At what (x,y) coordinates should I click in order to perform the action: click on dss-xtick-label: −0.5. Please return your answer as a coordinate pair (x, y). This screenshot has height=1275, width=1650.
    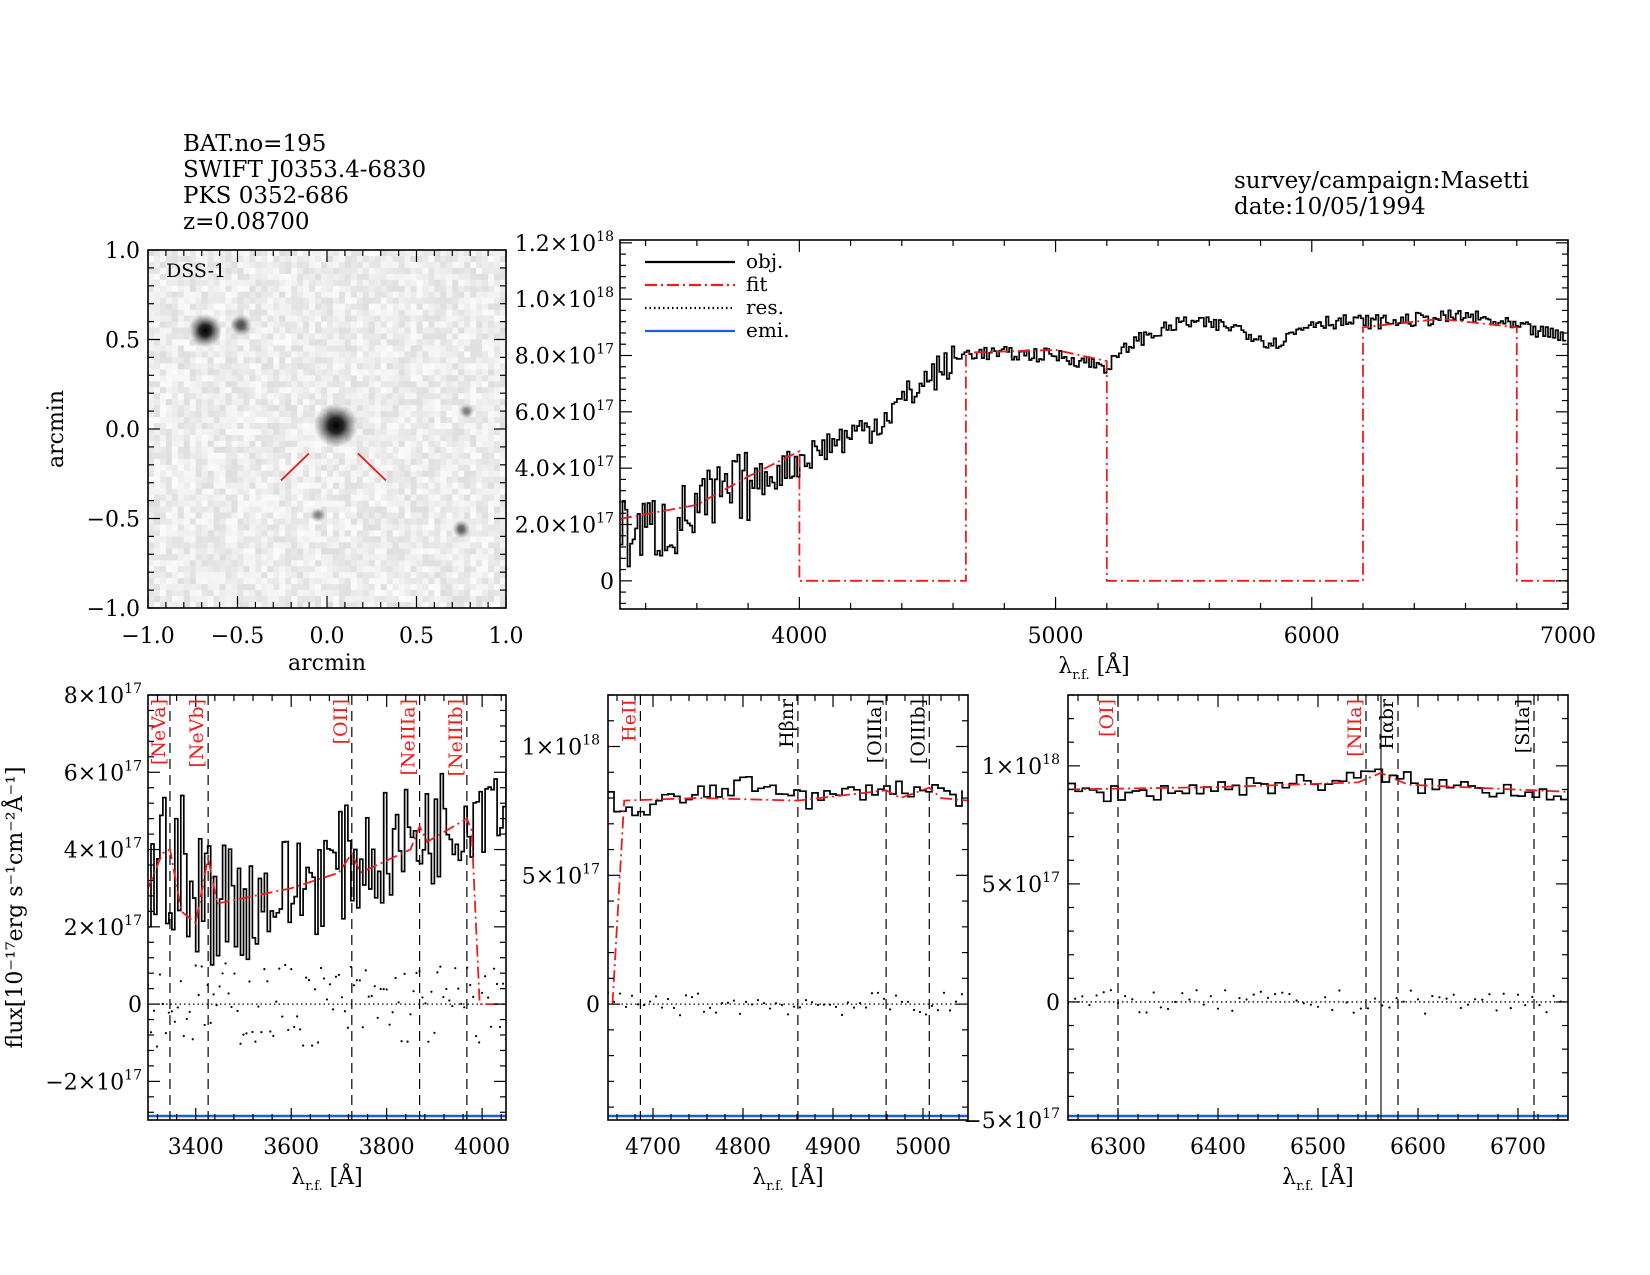
    Looking at the image, I should click on (237, 636).